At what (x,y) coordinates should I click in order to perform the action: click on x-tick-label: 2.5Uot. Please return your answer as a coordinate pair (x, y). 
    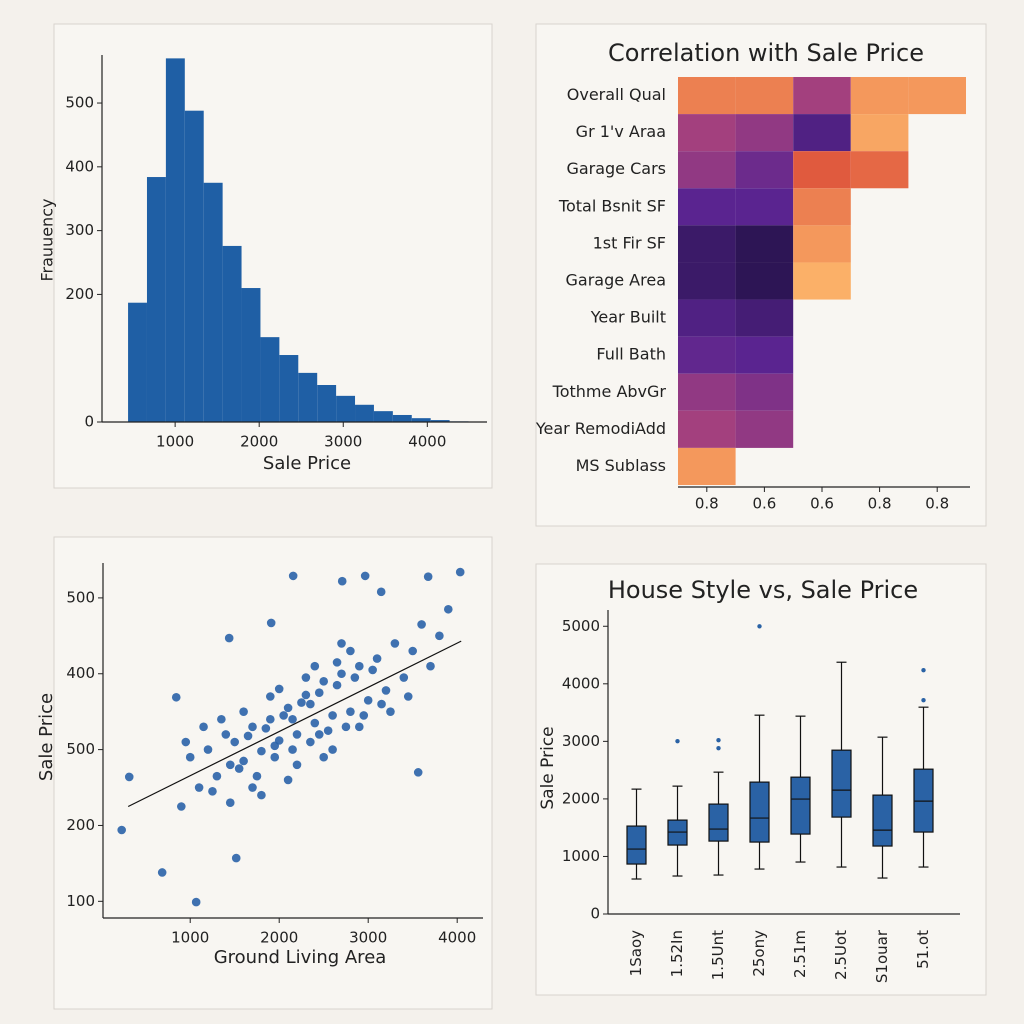
    Looking at the image, I should click on (841, 955).